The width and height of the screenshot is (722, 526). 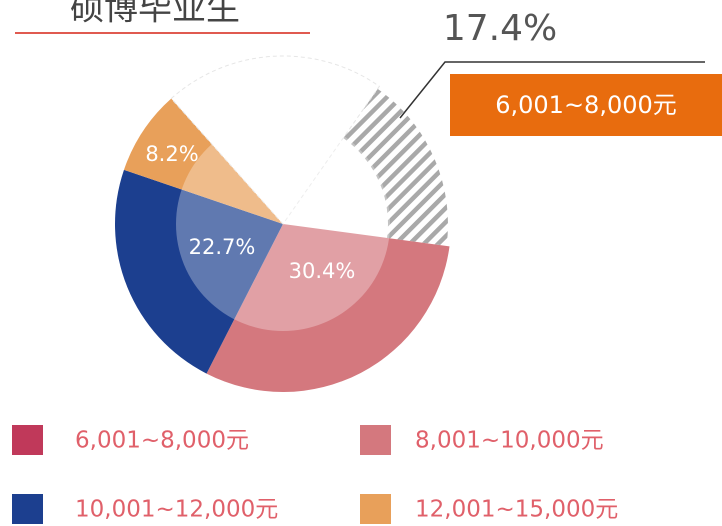 I want to click on callout-text: 6,001~8,000元, so click(x=586, y=105).